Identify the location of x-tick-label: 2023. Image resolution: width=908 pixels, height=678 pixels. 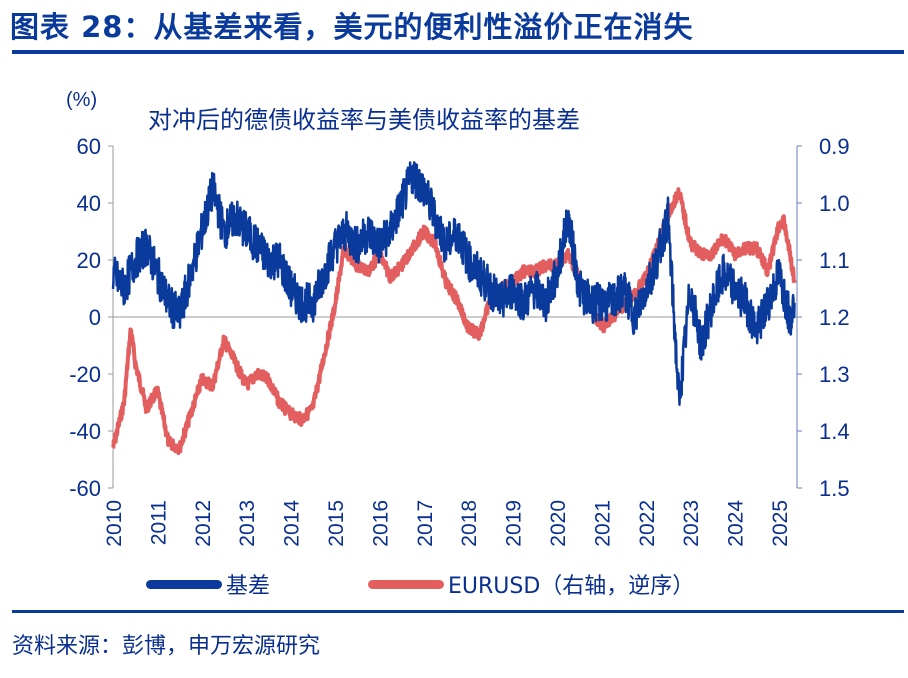
(691, 523).